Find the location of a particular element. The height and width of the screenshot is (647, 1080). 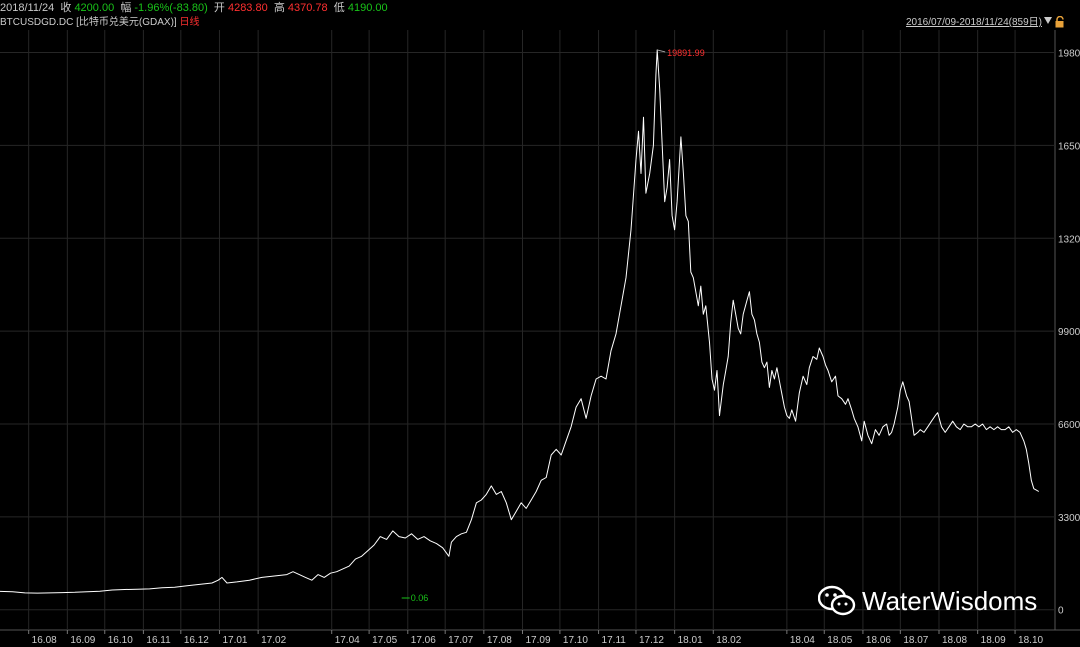

x-tick-label: 16.10 is located at coordinates (120, 640).